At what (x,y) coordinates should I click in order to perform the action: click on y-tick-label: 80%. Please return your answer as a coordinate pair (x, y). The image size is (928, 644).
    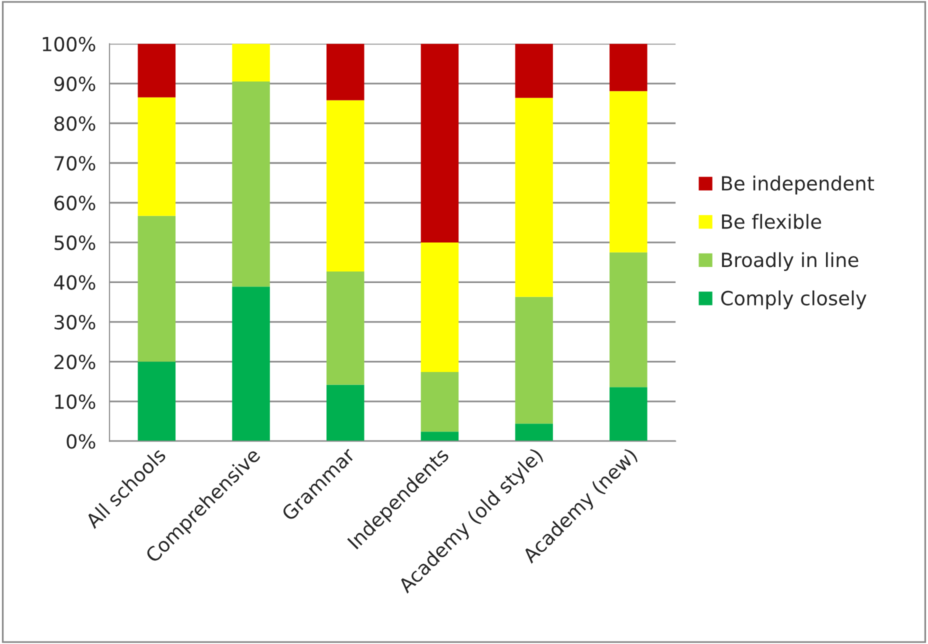
    Looking at the image, I should click on (75, 123).